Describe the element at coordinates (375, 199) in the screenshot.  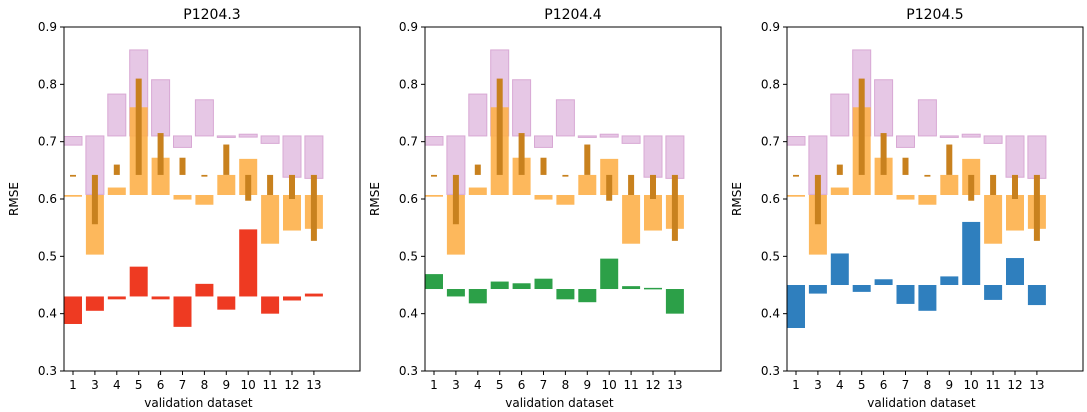
I see `y-axis-label: RMSE` at that location.